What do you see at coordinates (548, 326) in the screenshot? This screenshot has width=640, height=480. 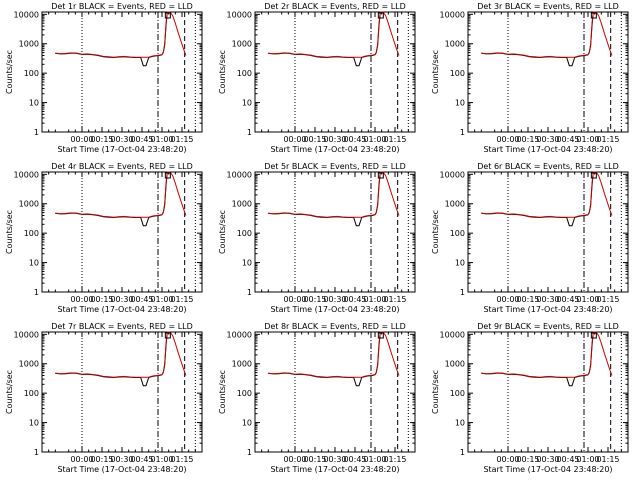 I see `panel-title: Det 9r BLACK = Events, RED = LLD` at bounding box center [548, 326].